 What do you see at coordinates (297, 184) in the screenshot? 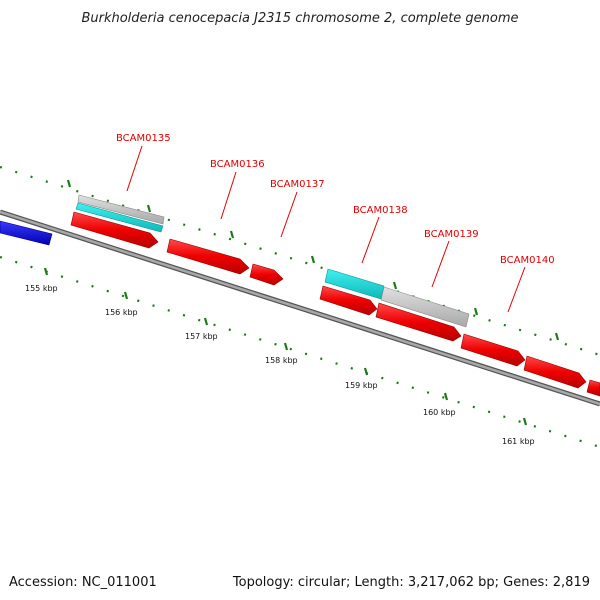
I see `gene-label: BCAM0137` at bounding box center [297, 184].